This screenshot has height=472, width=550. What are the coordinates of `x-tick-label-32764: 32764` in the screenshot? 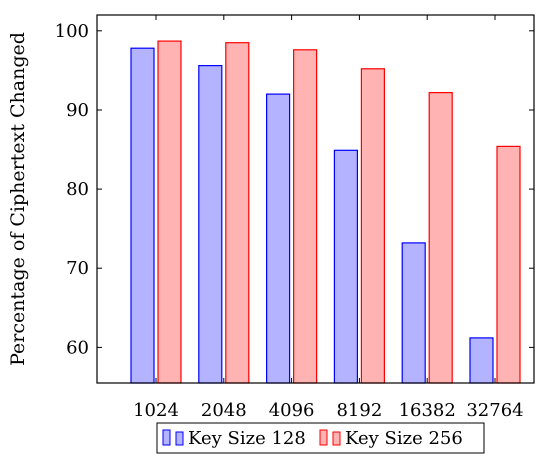 It's located at (494, 410).